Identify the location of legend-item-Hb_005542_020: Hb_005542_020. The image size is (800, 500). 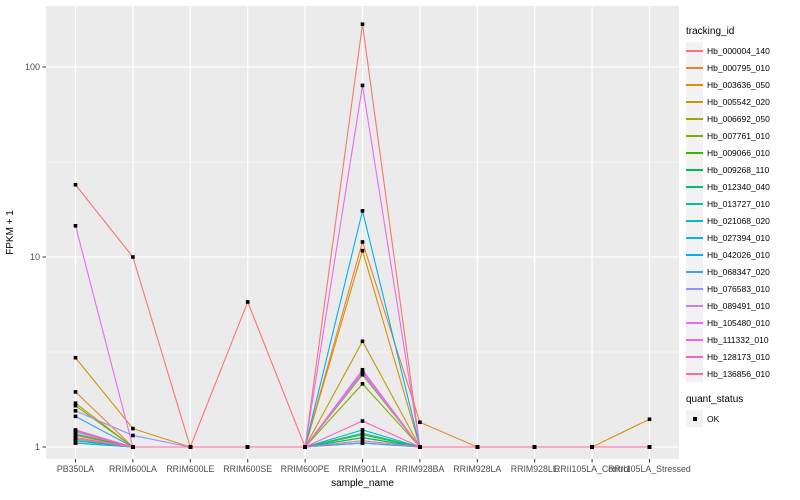
(742, 101).